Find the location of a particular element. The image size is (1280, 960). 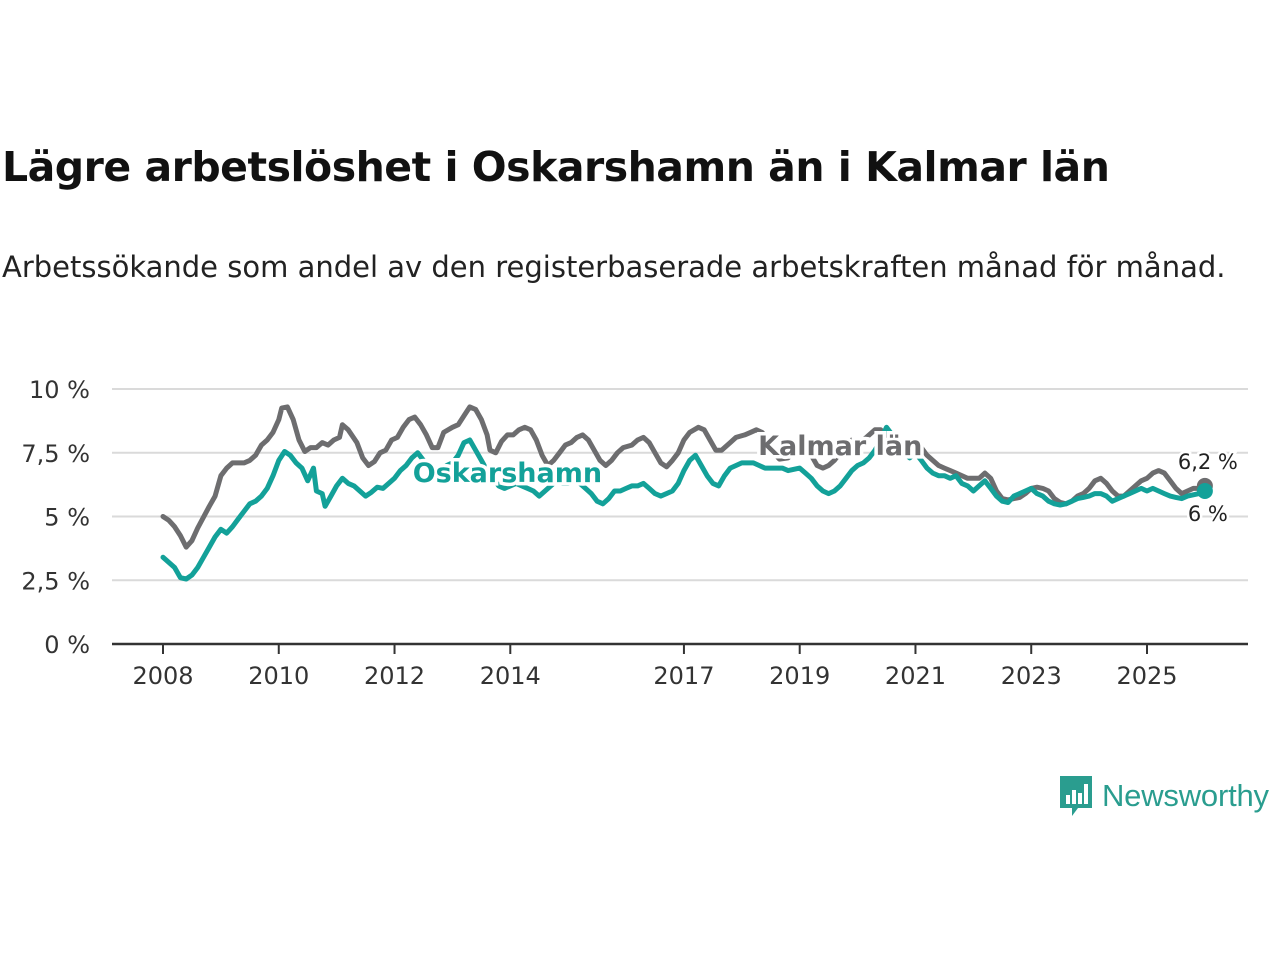

x-tick-label: 2023 is located at coordinates (1031, 676).